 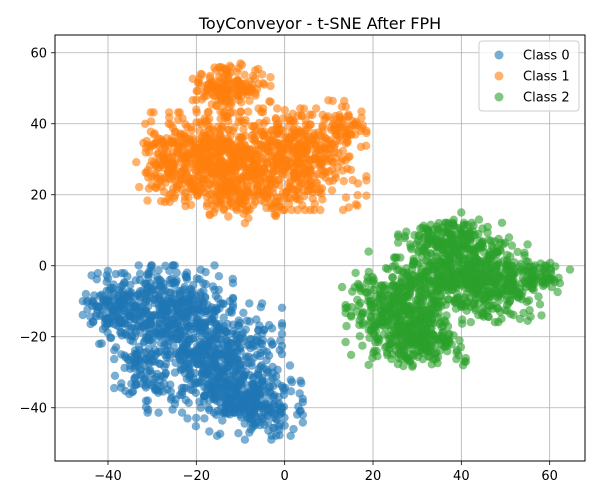 I want to click on legend: Class 0 Class 1 Class 2, so click(x=529, y=76).